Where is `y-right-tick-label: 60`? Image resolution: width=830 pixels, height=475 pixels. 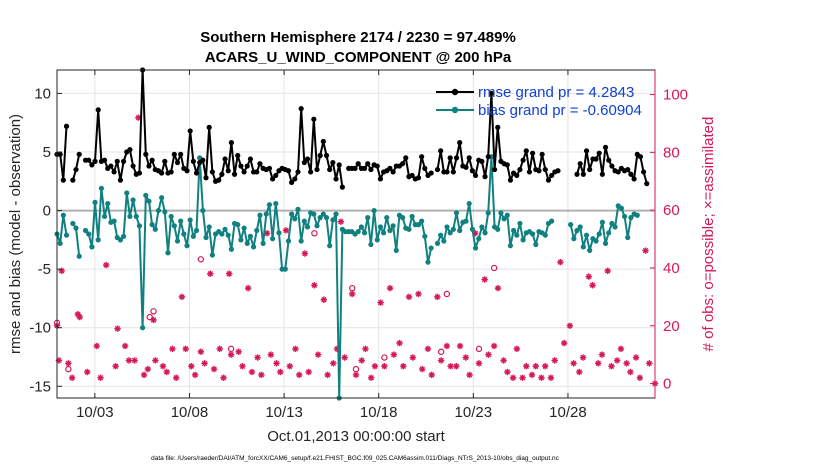
y-right-tick-label: 60 is located at coordinates (671, 210).